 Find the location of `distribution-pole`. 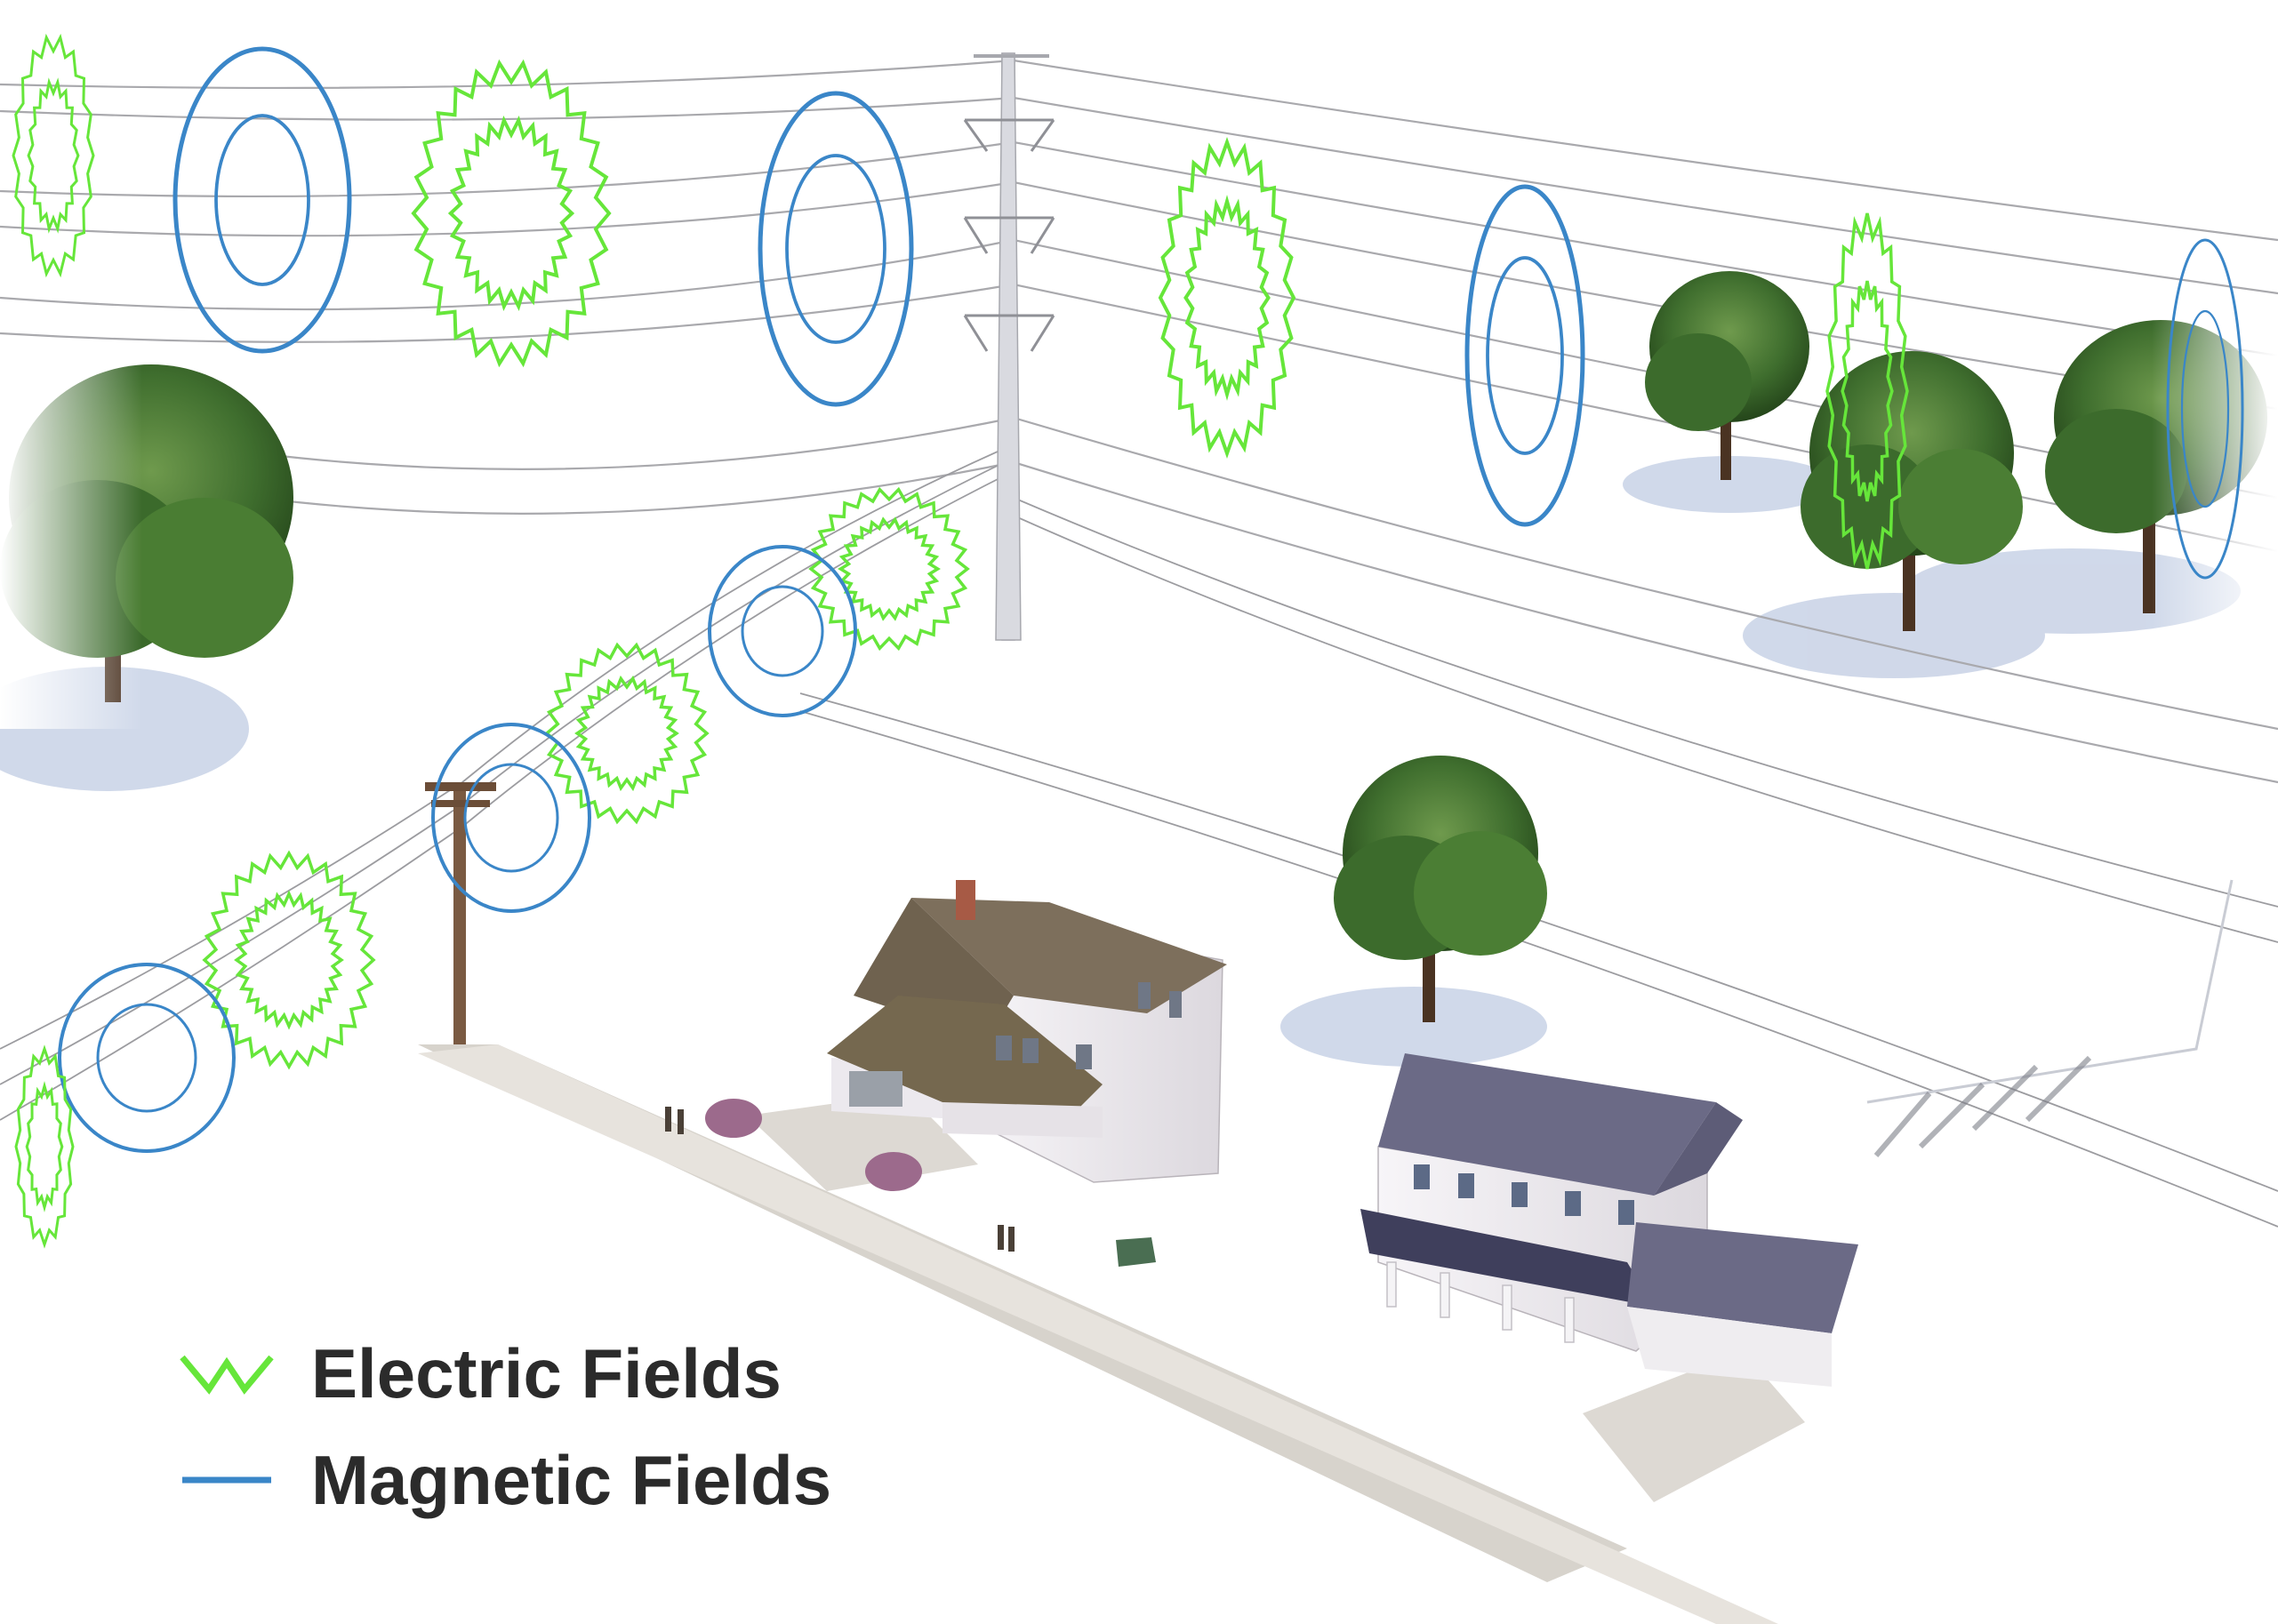

distribution-pole is located at coordinates (460, 915).